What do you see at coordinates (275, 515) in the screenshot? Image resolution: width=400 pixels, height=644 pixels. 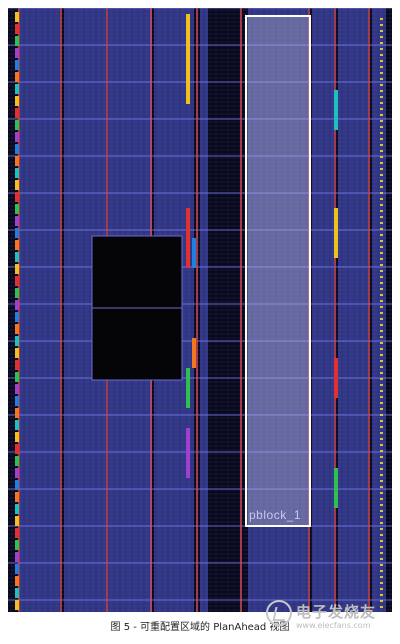 I see `pblock-label: pblock_1` at bounding box center [275, 515].